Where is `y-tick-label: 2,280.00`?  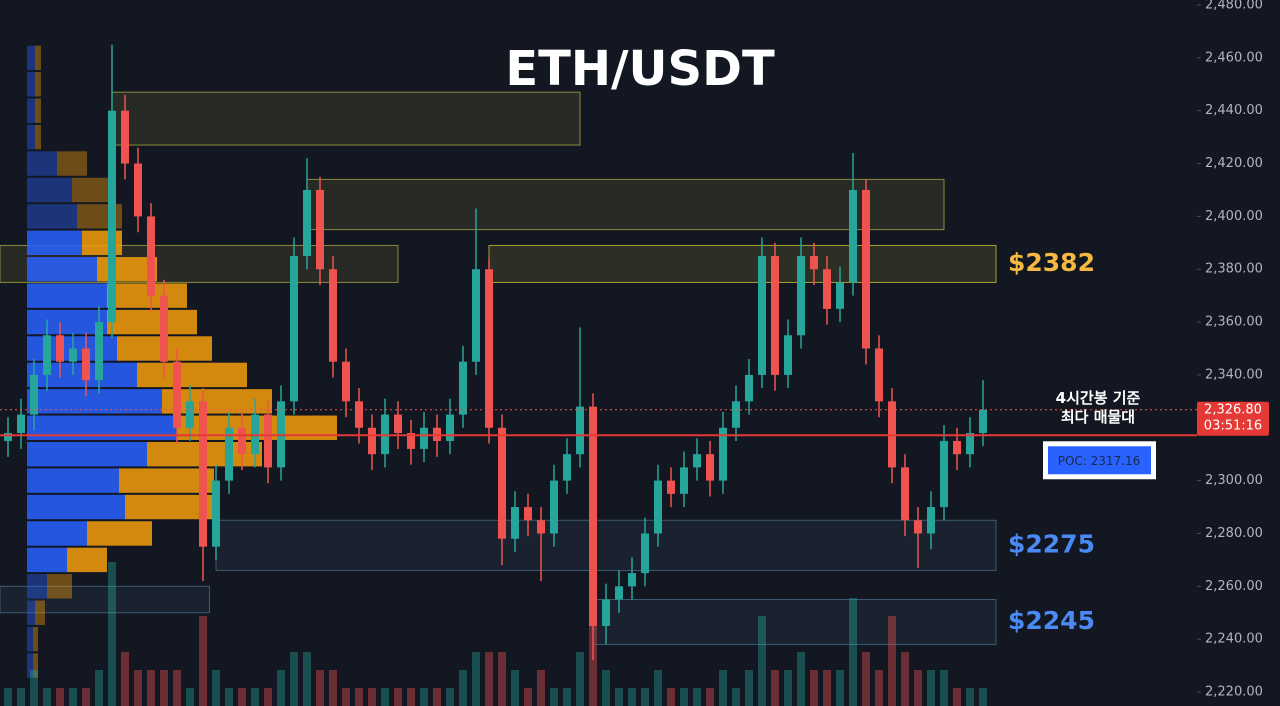 y-tick-label: 2,280.00 is located at coordinates (1234, 533).